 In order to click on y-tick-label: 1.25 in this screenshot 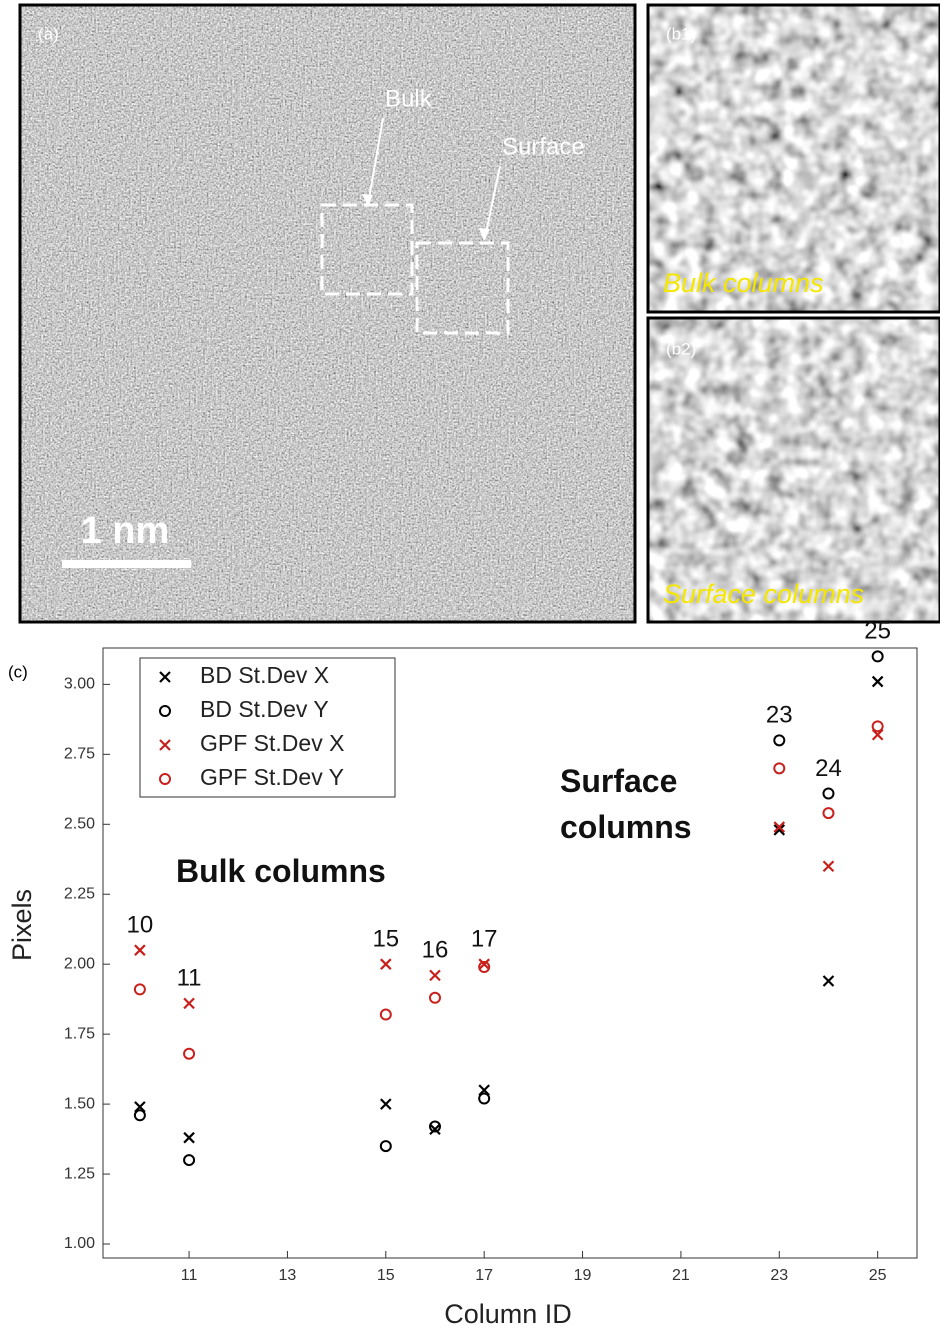, I will do `click(79, 1173)`.